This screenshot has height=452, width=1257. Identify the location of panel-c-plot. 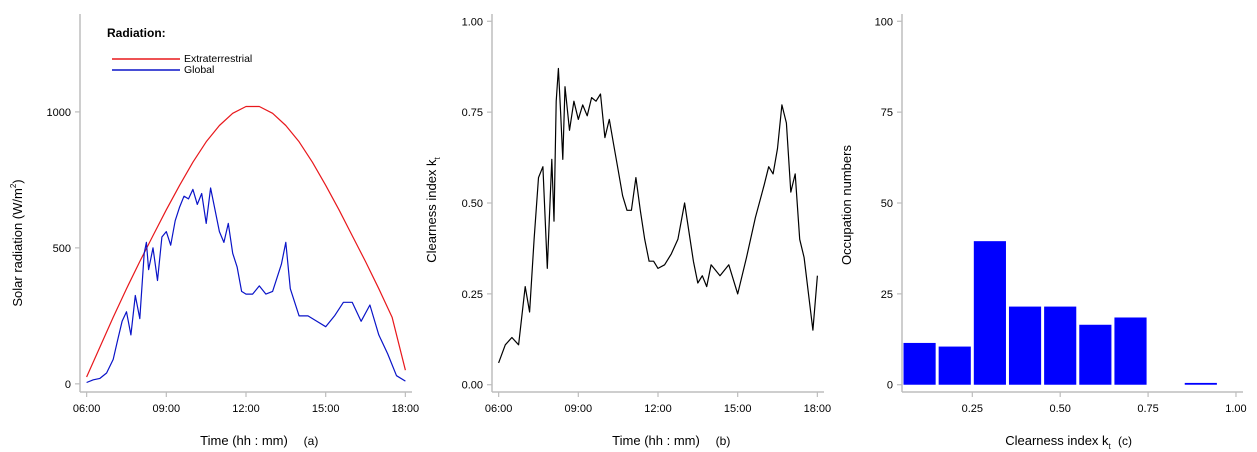
(1060, 313).